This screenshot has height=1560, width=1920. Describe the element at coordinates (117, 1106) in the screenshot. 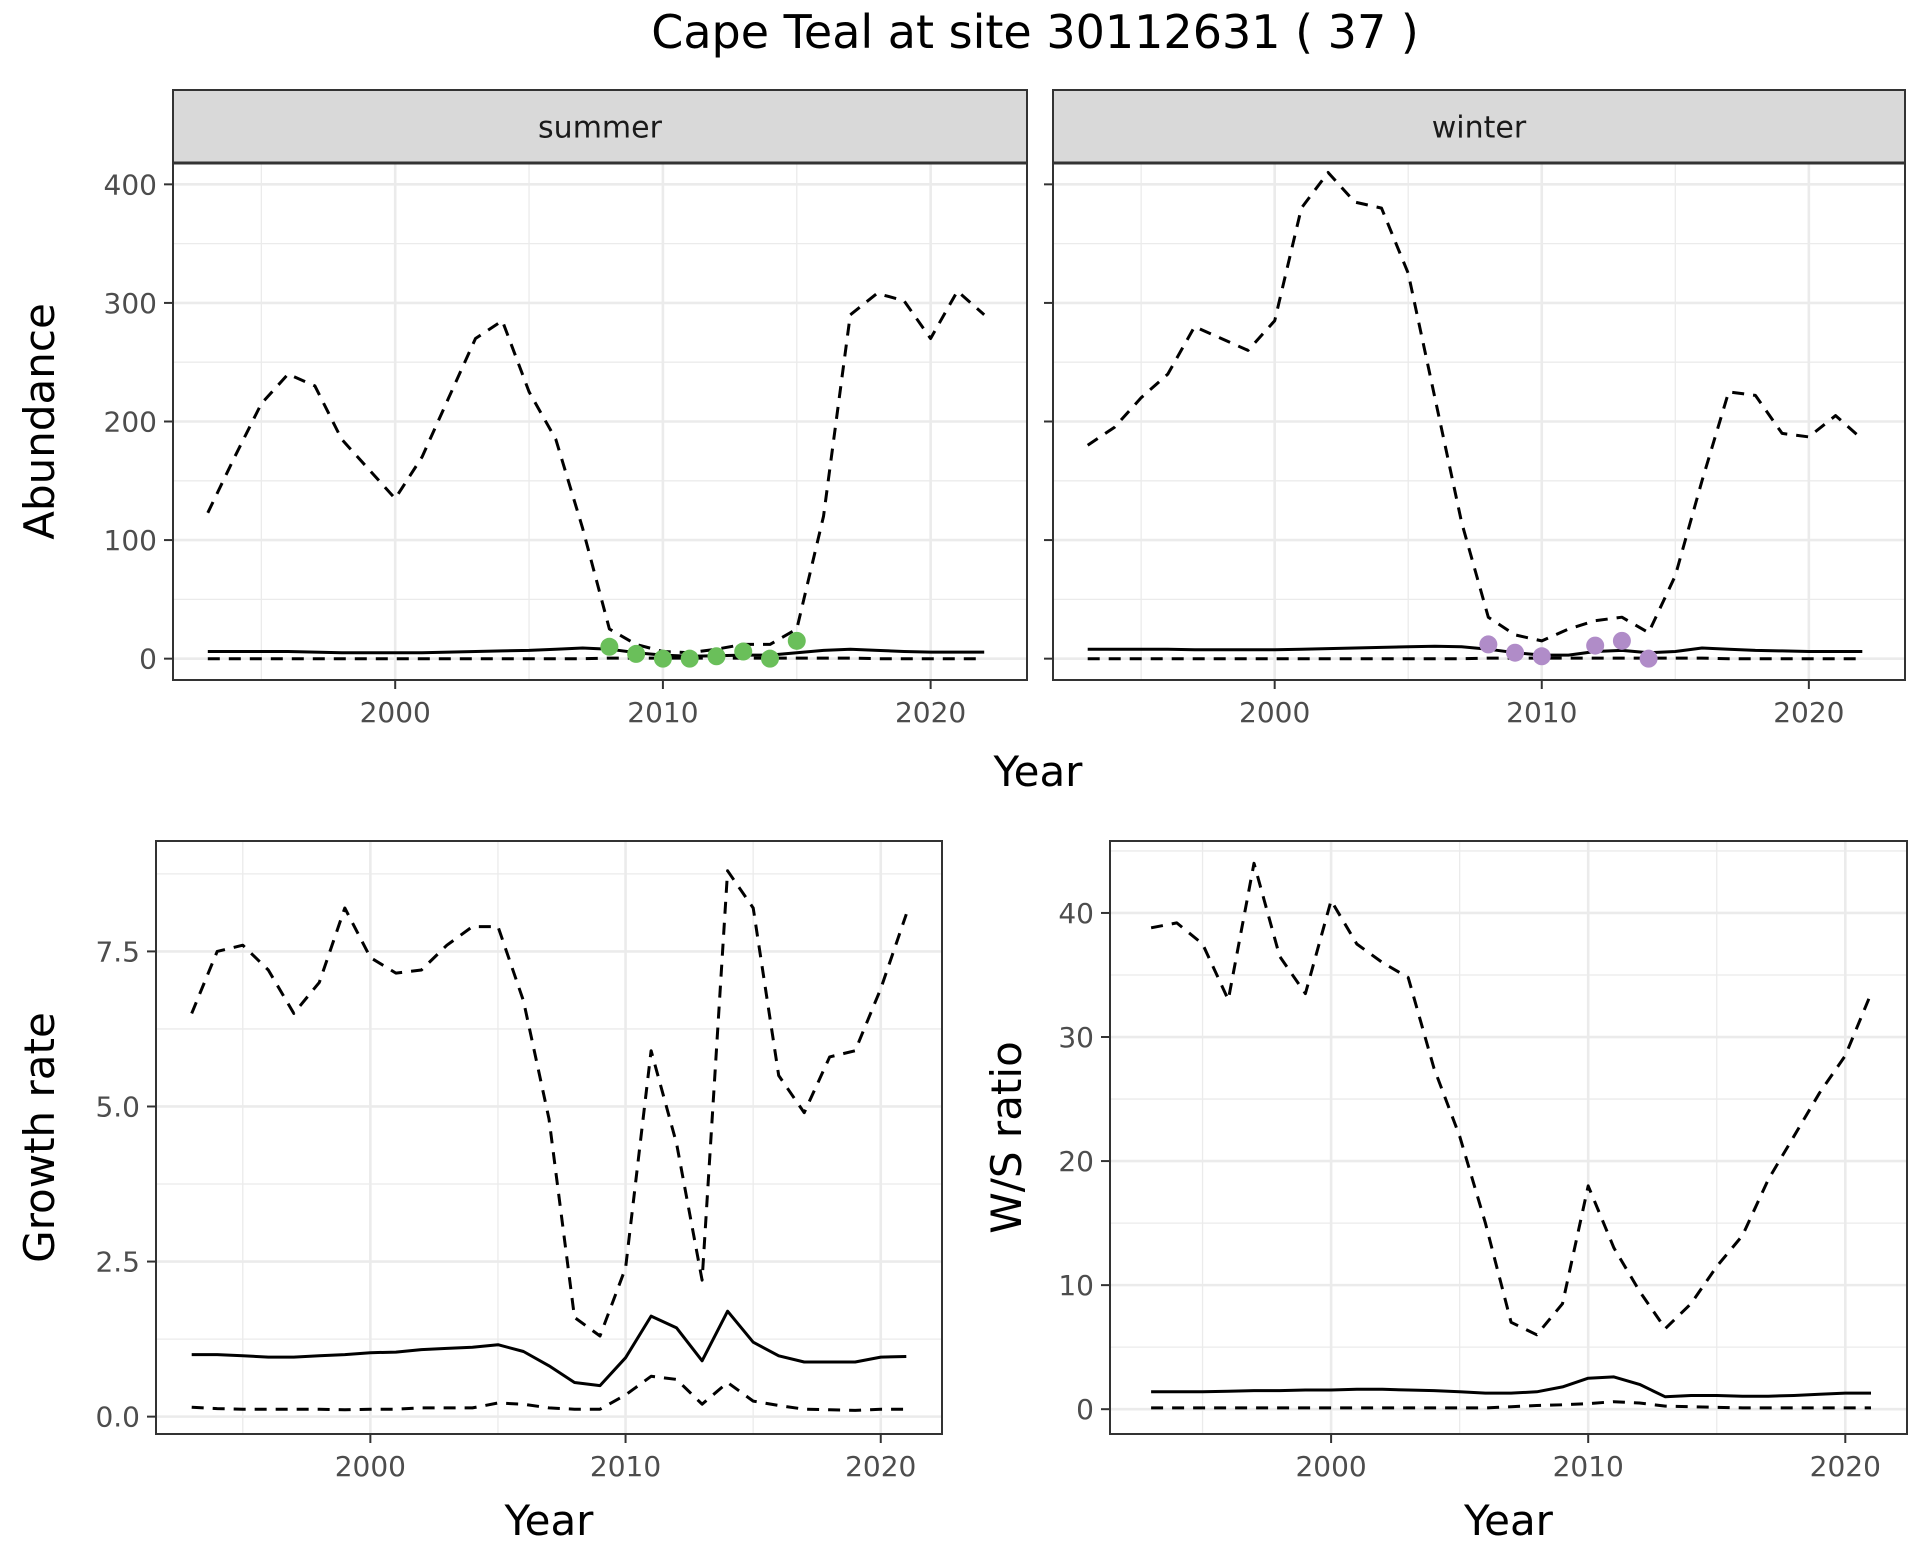

I see `y-tick-label: 5.0` at that location.